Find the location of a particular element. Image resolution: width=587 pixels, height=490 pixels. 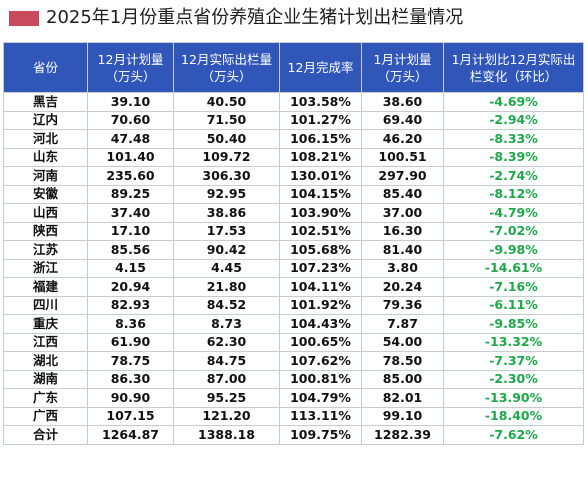

table-row: 四川 82.93 84.52 101.92% 79.36 -6.11% is located at coordinates (293, 305).